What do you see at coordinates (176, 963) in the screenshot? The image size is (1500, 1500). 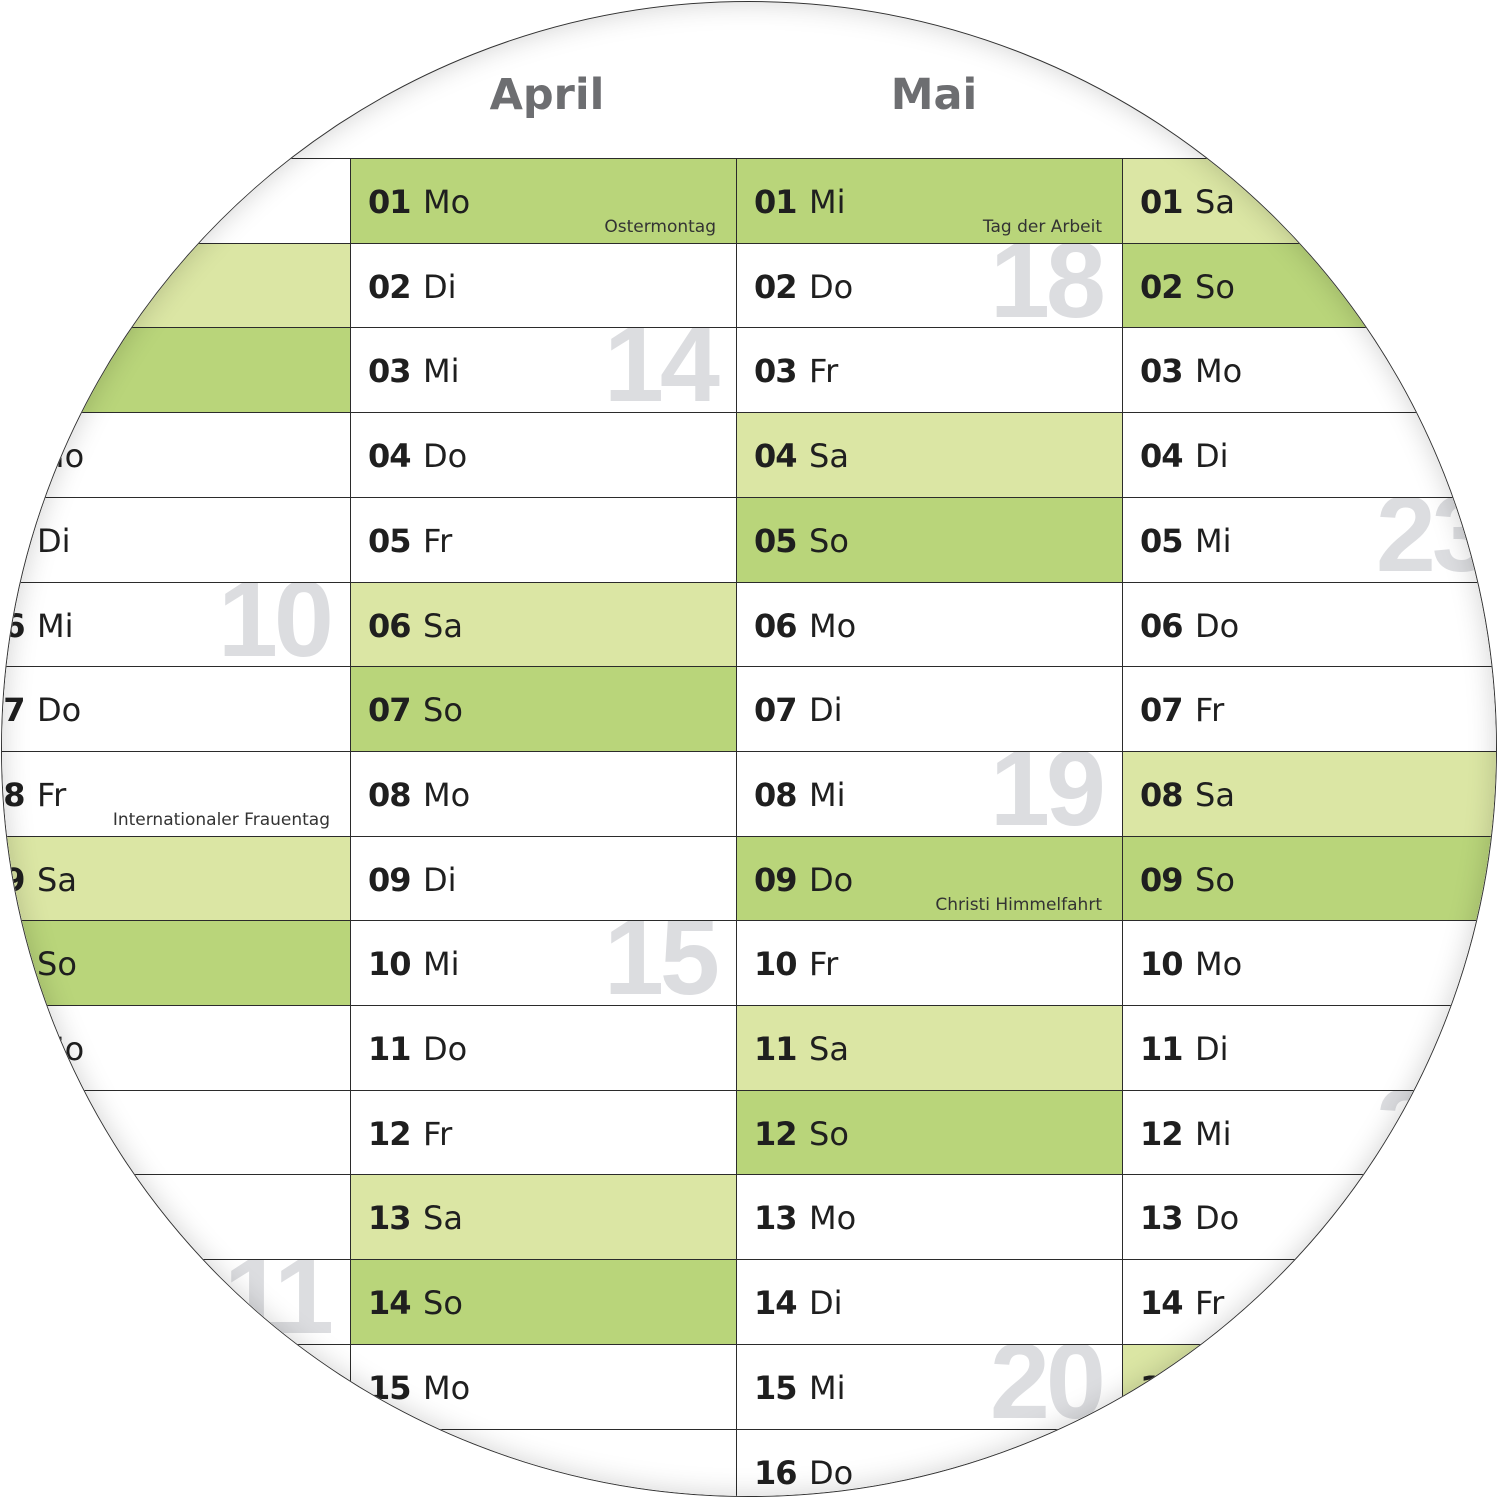 I see `day-cell: 10 So` at bounding box center [176, 963].